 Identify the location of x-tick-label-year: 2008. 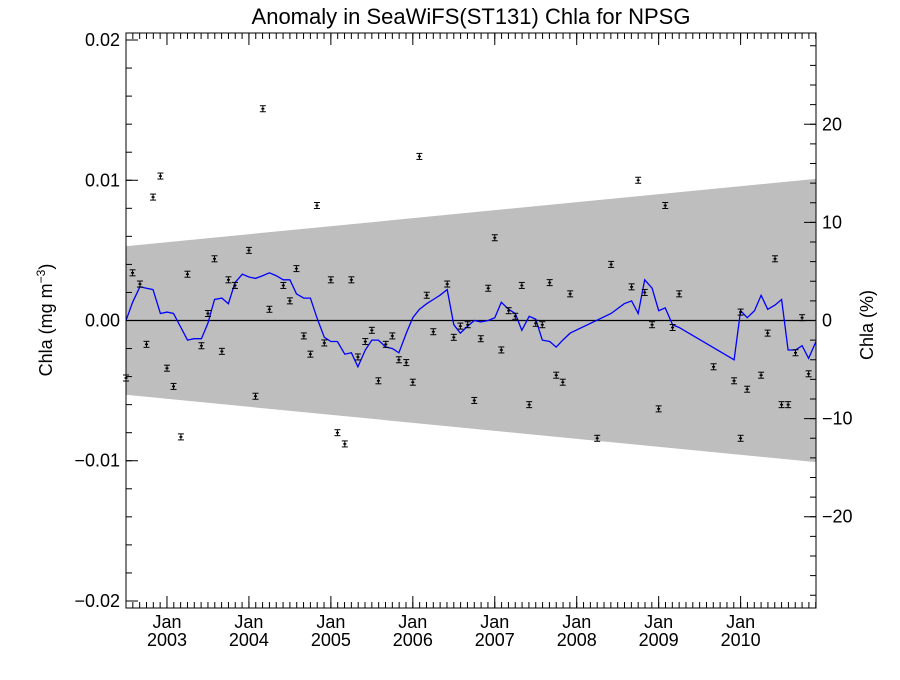
(577, 640).